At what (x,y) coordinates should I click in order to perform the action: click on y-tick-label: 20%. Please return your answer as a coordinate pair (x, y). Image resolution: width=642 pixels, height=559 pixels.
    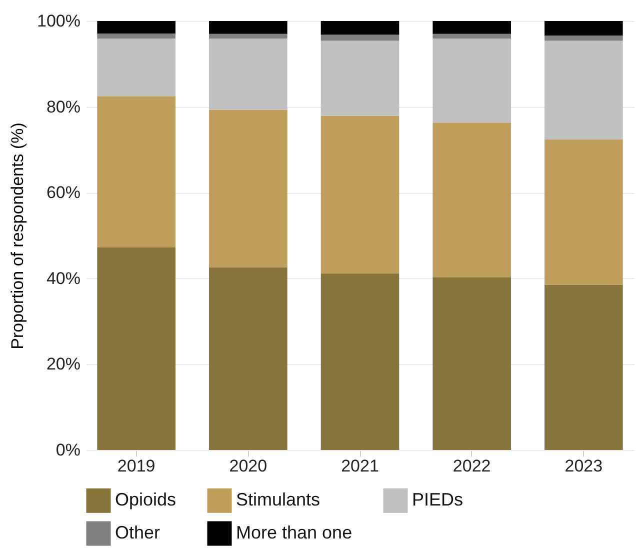
    Looking at the image, I should click on (63, 364).